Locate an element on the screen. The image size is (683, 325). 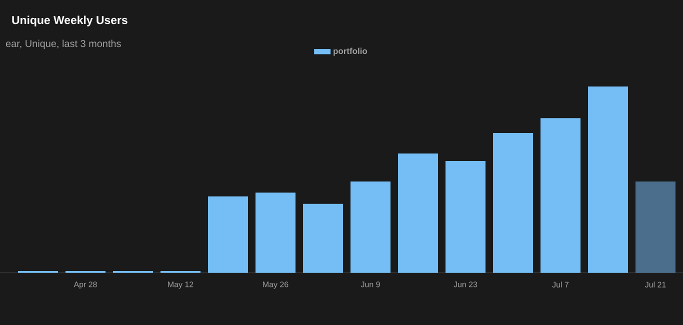
chart-title: Unique Weekly Users is located at coordinates (70, 21).